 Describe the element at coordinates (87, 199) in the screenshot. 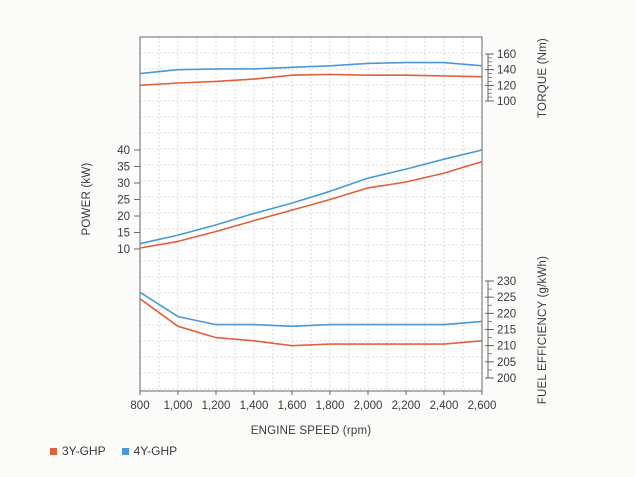

I see `power-axis-label: POWER (kW)` at that location.